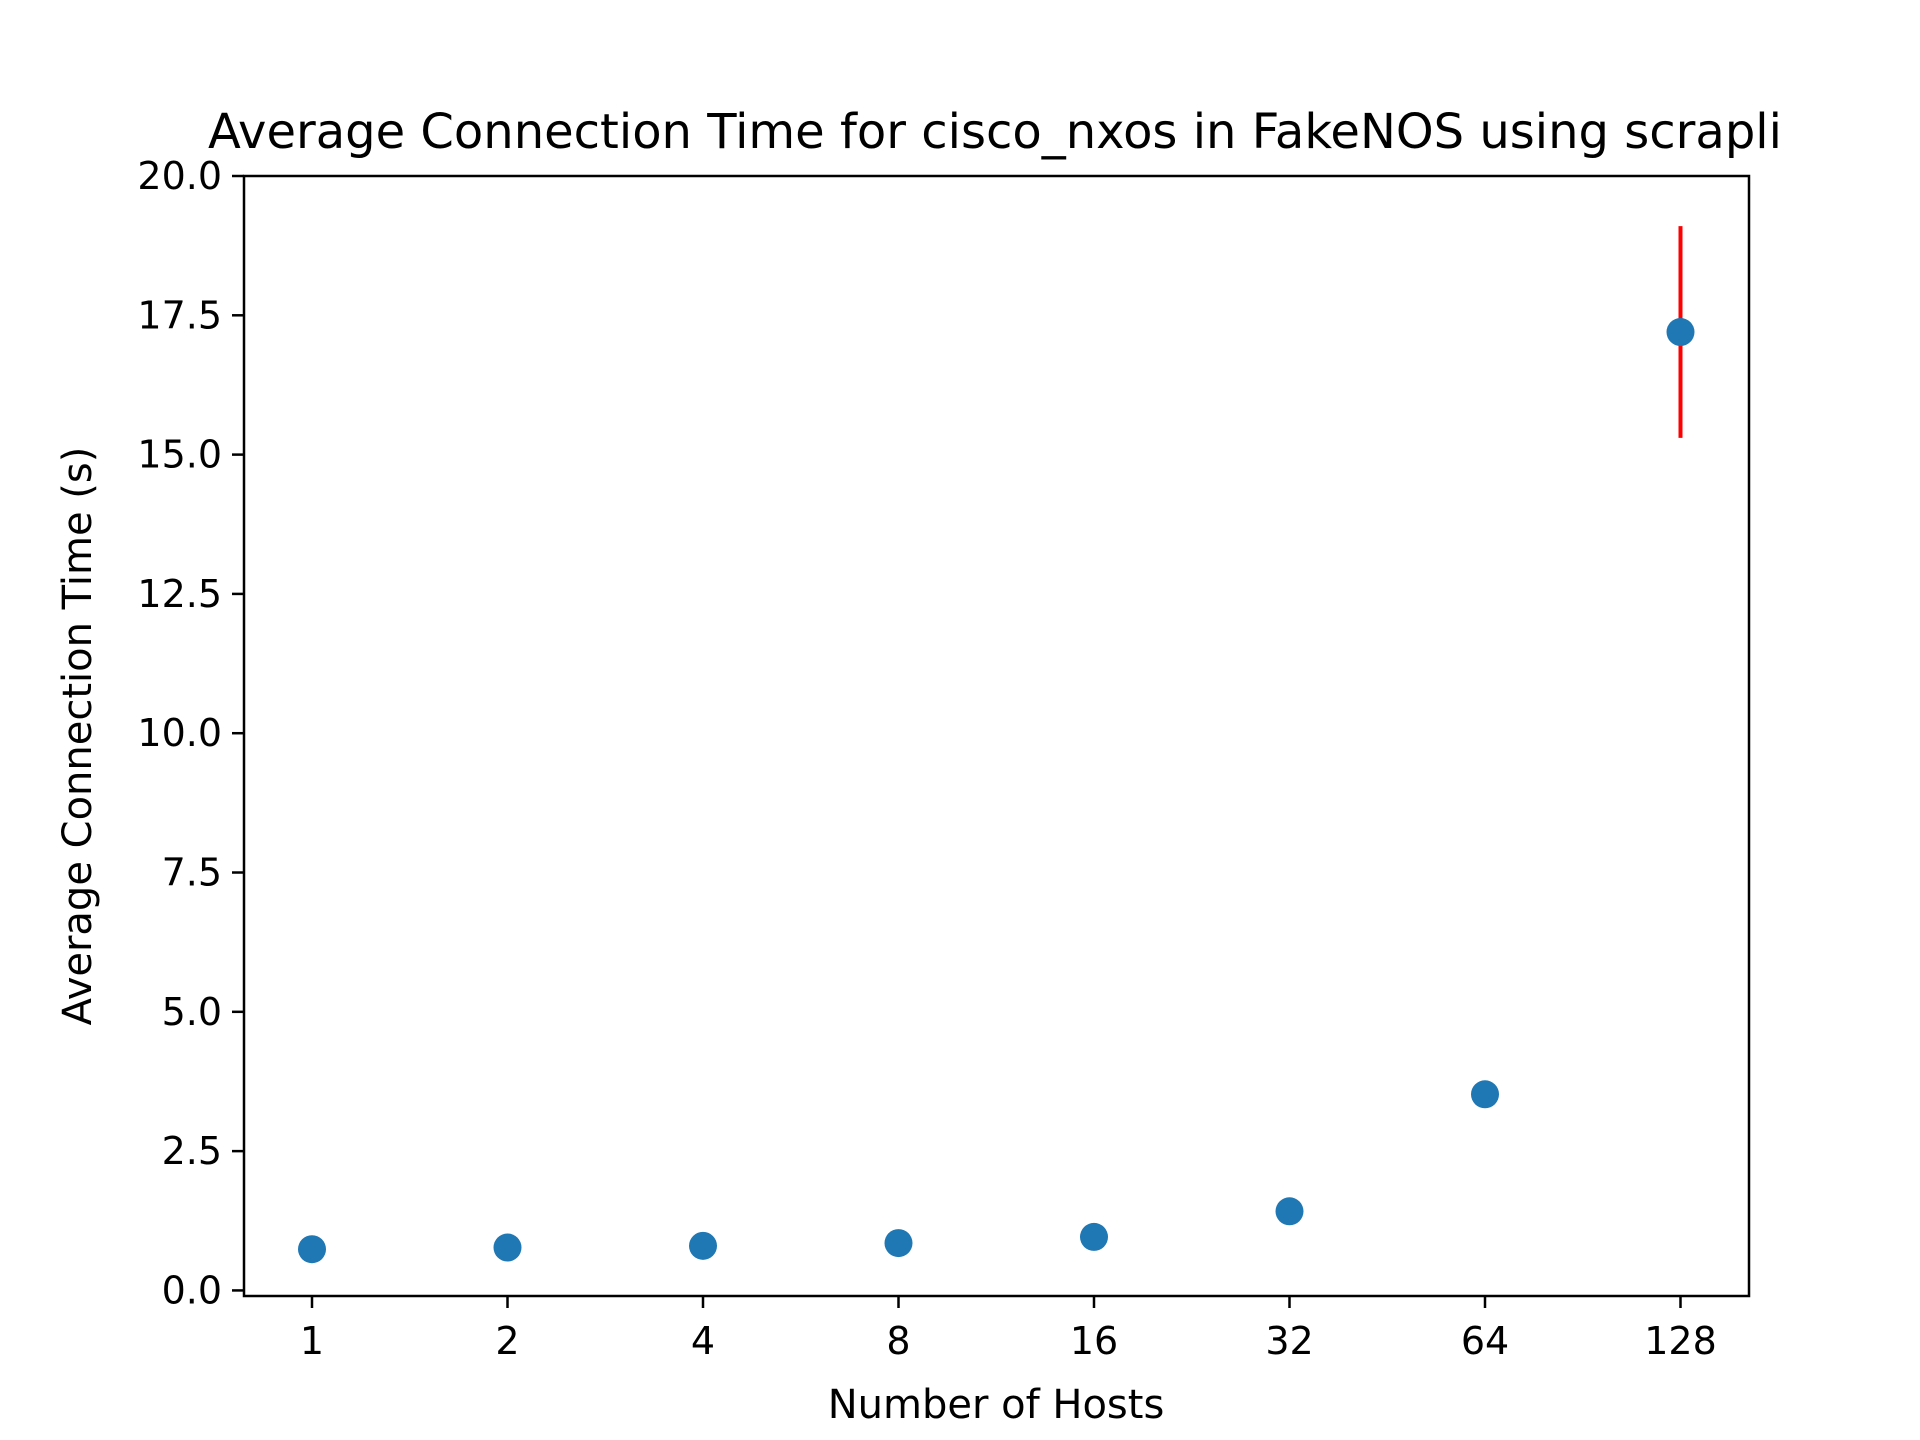 Image resolution: width=1920 pixels, height=1440 pixels. What do you see at coordinates (1094, 1341) in the screenshot?
I see `x-tick-label: 16` at bounding box center [1094, 1341].